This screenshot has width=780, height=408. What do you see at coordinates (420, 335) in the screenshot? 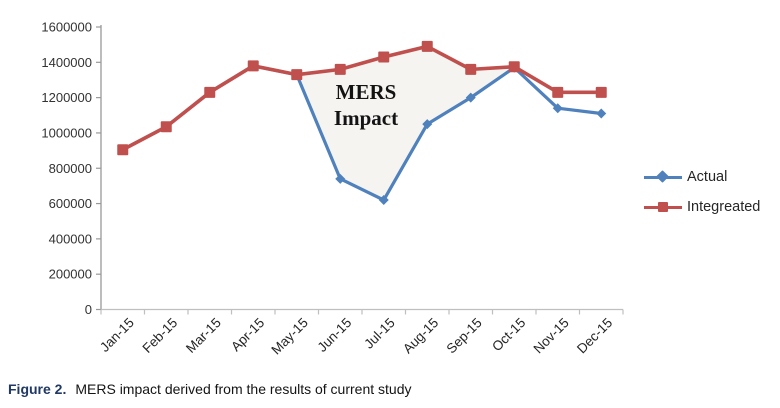
I see `svg-text: Aug-15` at bounding box center [420, 335].